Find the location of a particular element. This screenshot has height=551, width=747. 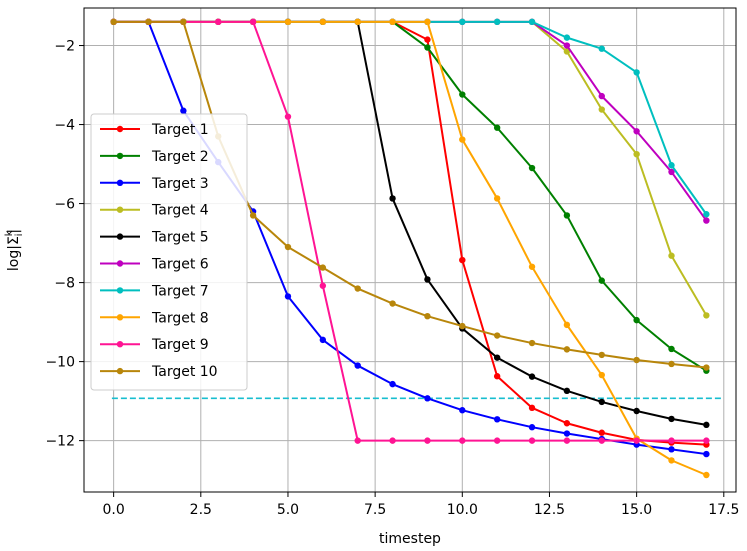

legend-label: Target 10 is located at coordinates (184, 372).